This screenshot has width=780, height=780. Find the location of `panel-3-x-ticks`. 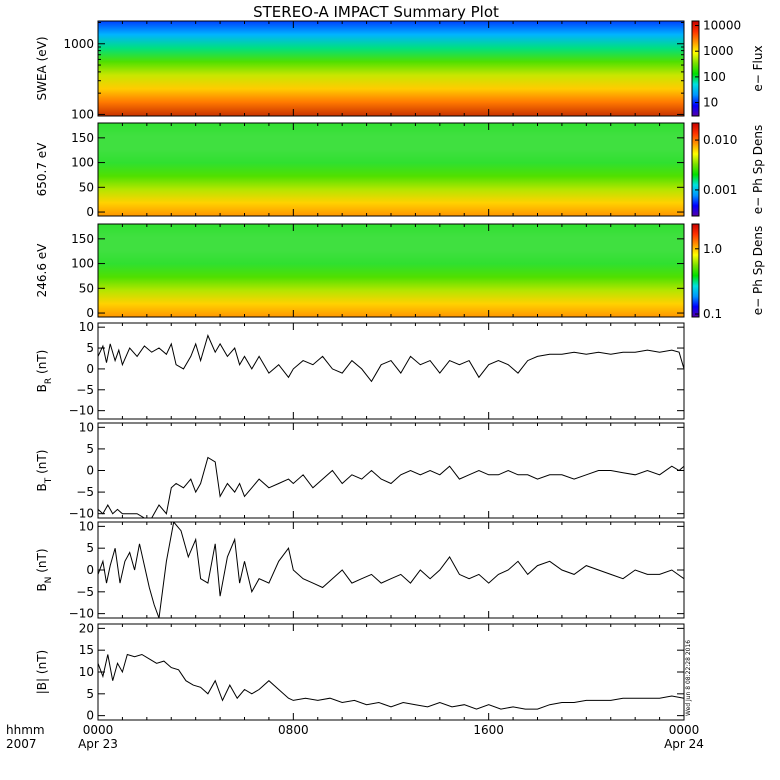

panel-3-x-ticks is located at coordinates (391, 270).